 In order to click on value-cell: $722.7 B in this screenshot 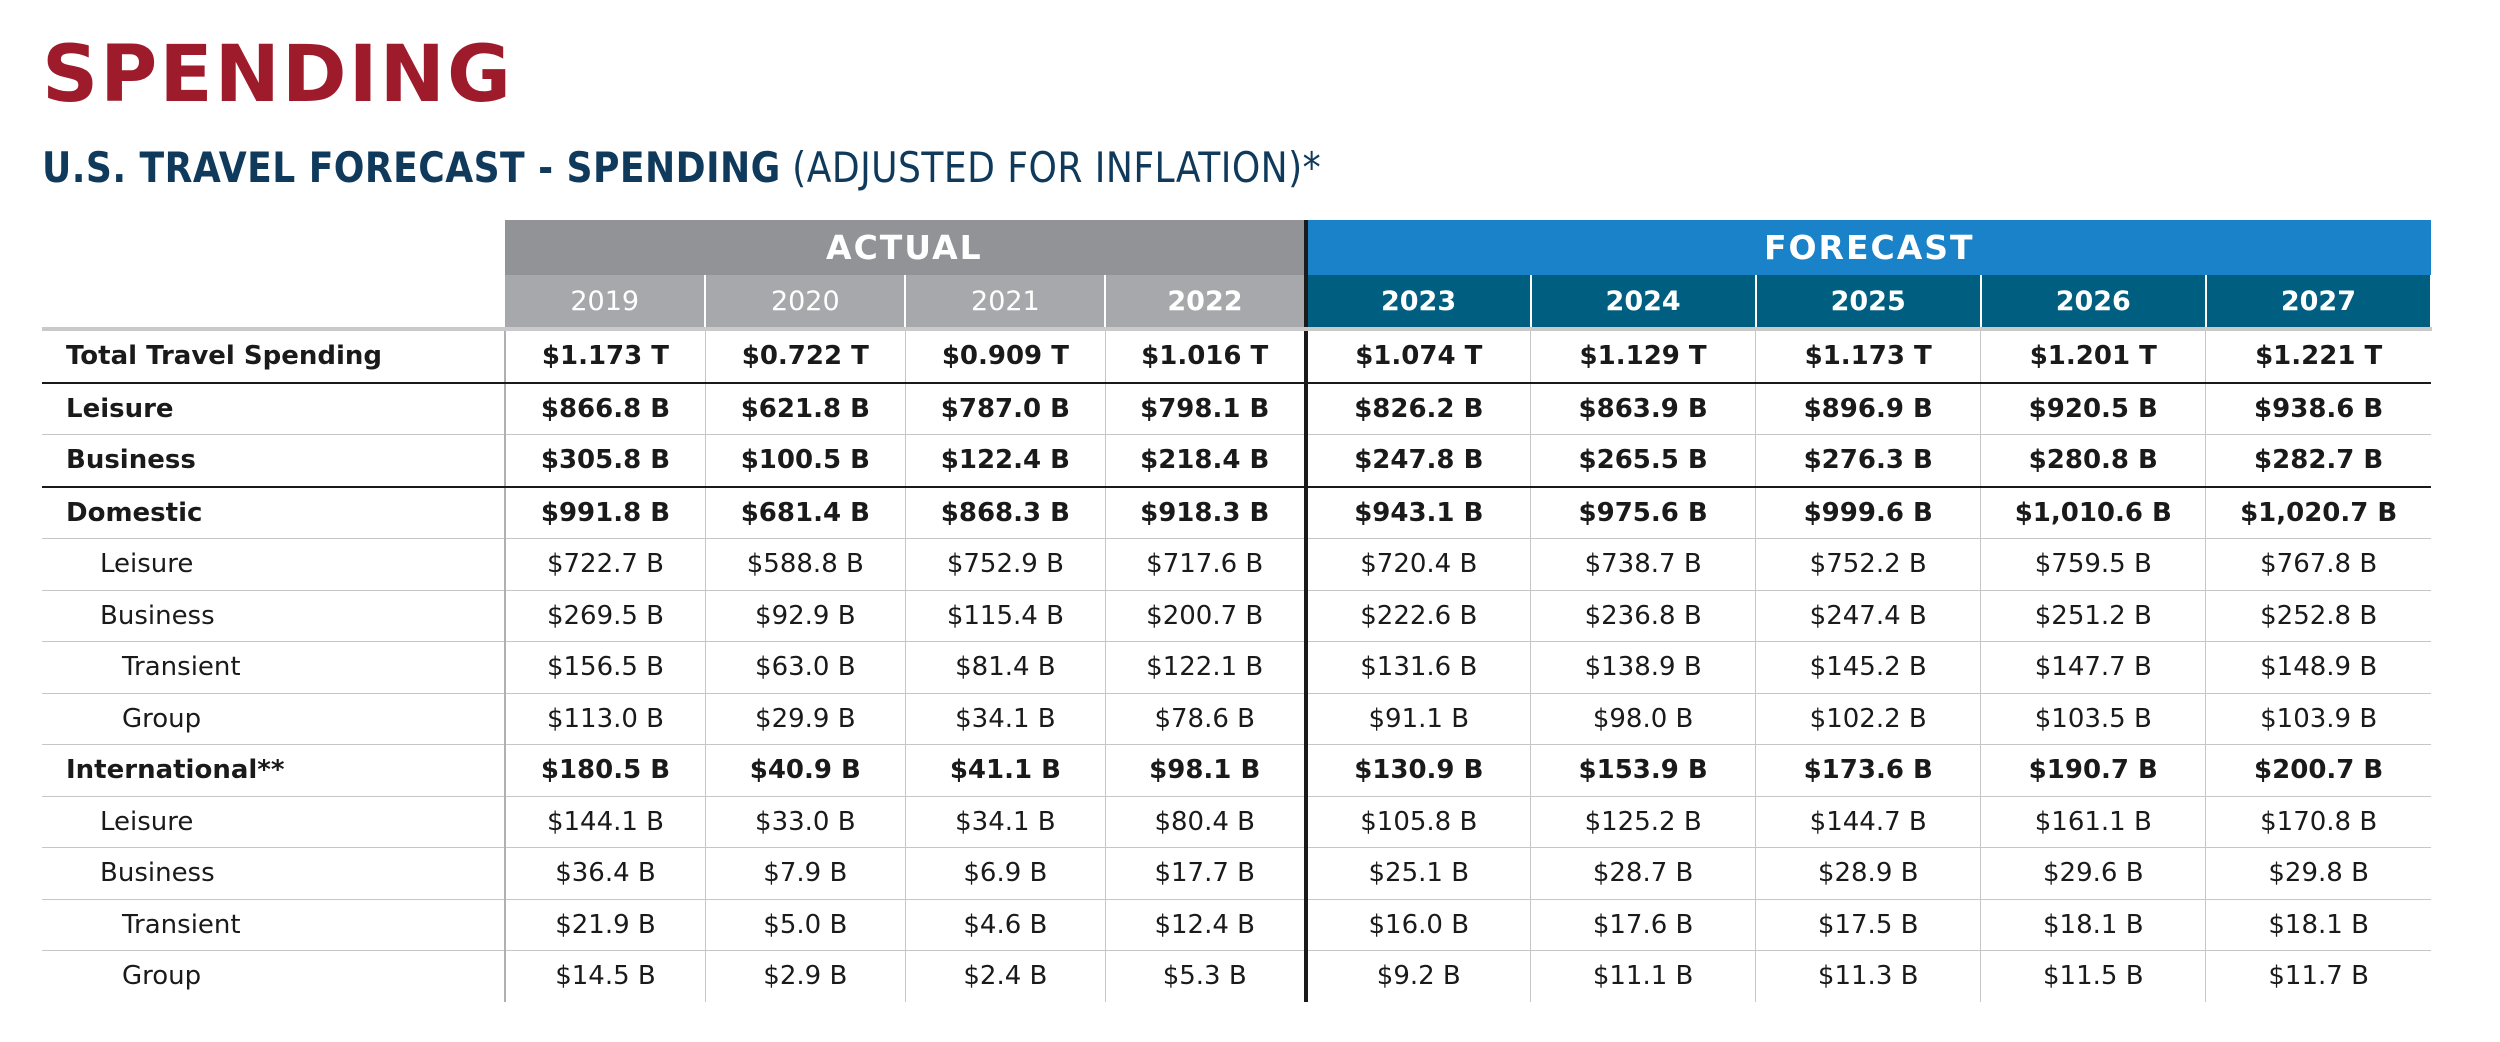, I will do `click(605, 564)`.